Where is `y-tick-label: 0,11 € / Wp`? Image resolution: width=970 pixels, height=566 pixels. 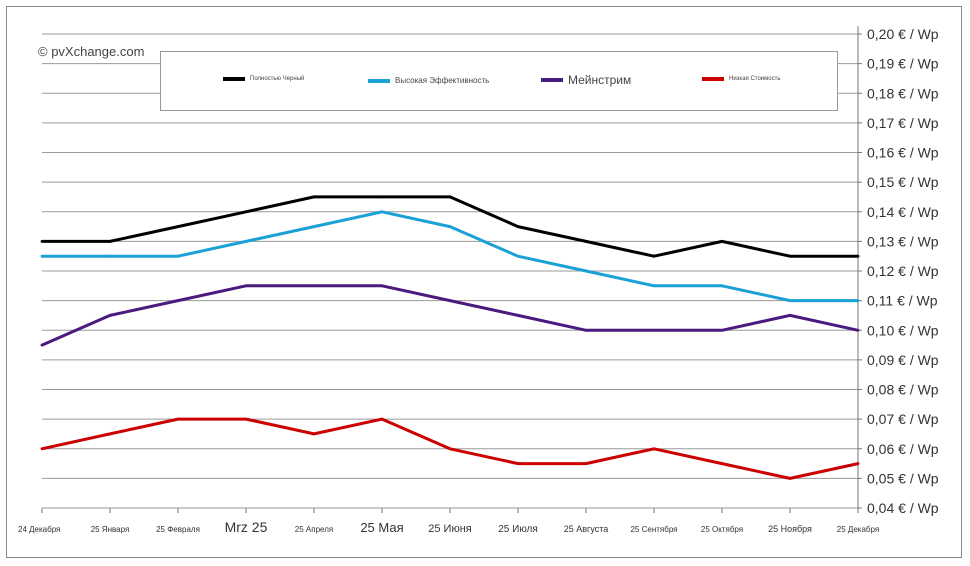 y-tick-label: 0,11 € / Wp is located at coordinates (902, 301).